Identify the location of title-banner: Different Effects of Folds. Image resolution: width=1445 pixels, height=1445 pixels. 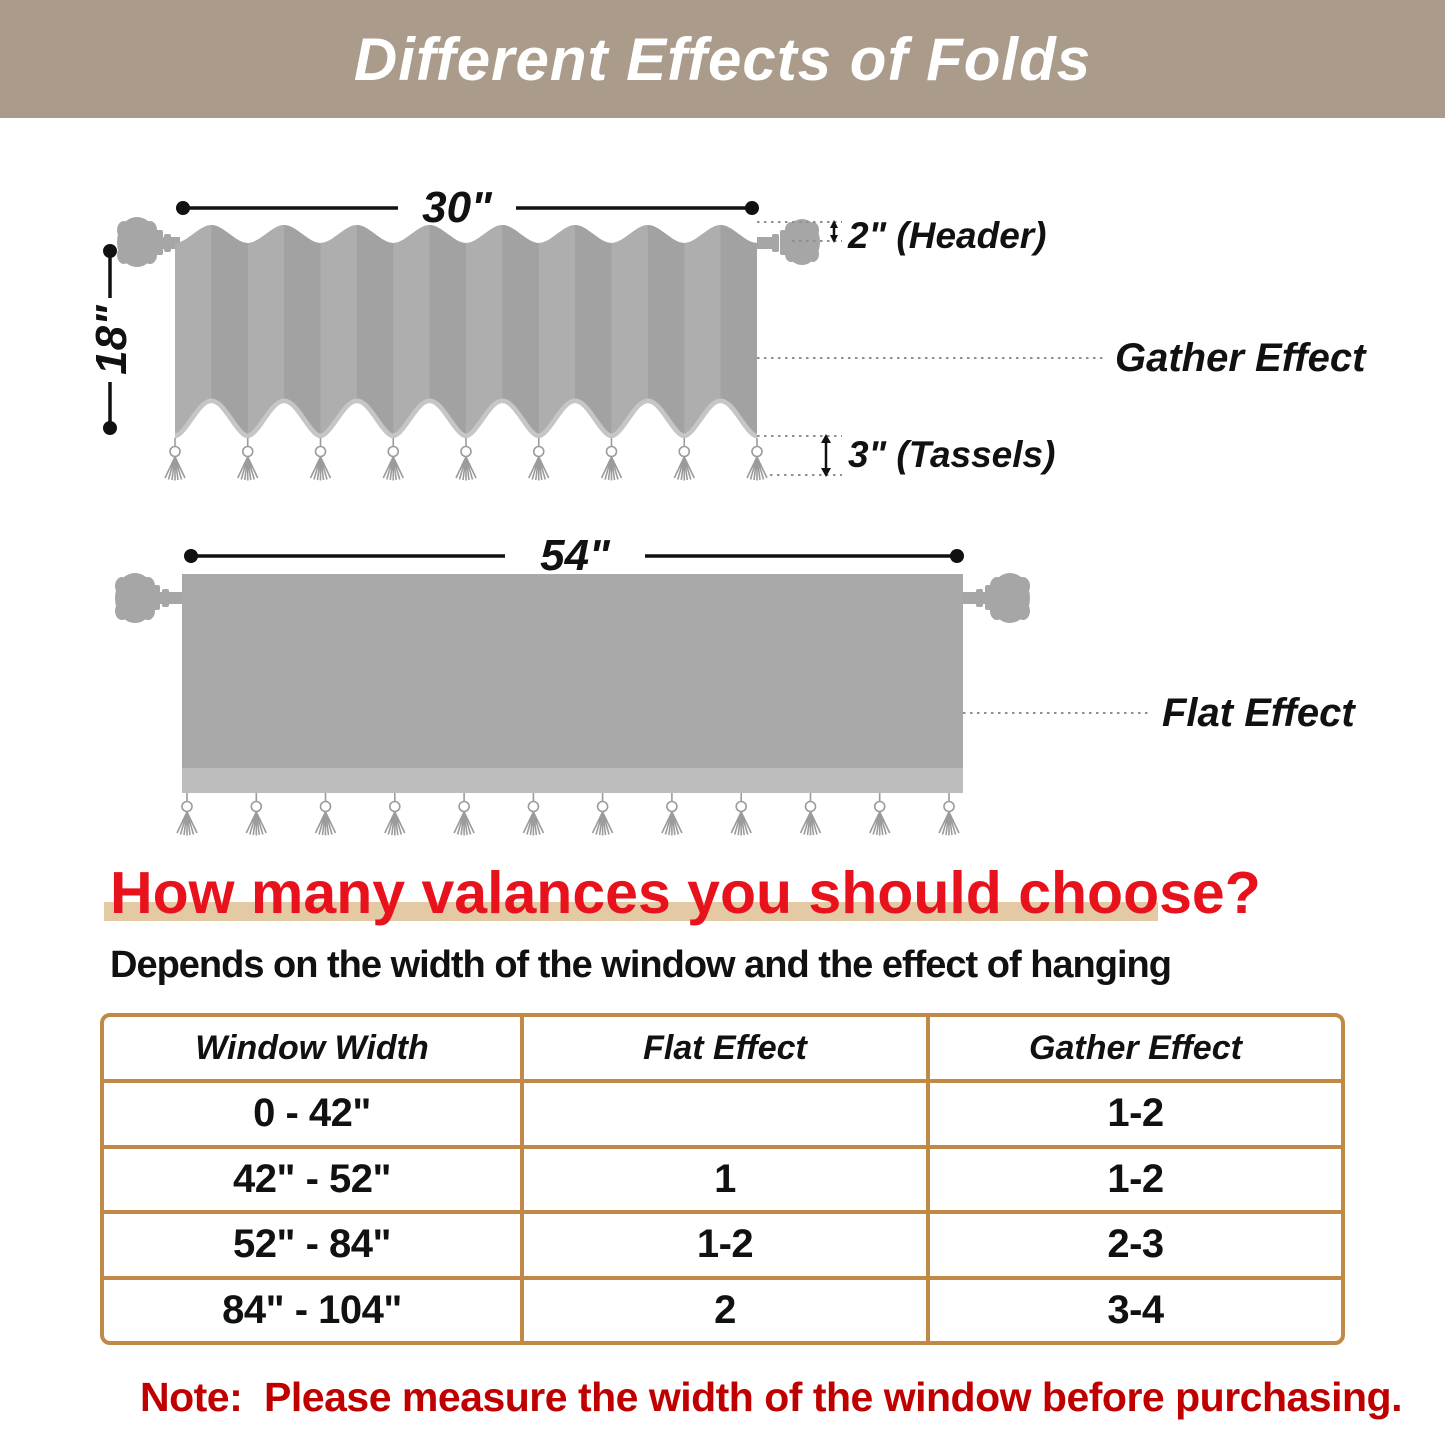
(722, 59).